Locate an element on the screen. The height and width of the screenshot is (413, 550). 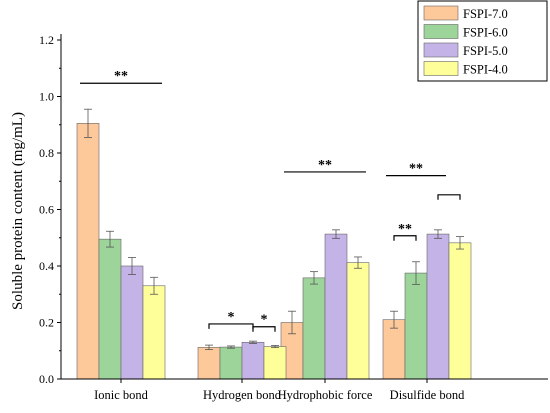
legend-label: FSPI-6.0 is located at coordinates (485, 33).